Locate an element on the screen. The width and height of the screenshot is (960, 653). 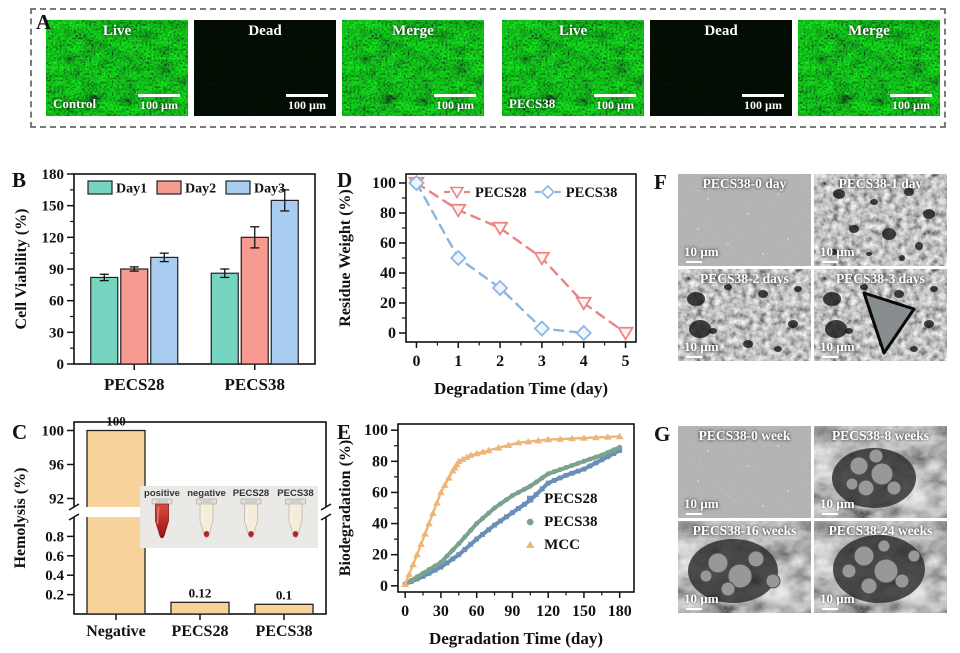
sample-label: PECS38 is located at coordinates (532, 103).